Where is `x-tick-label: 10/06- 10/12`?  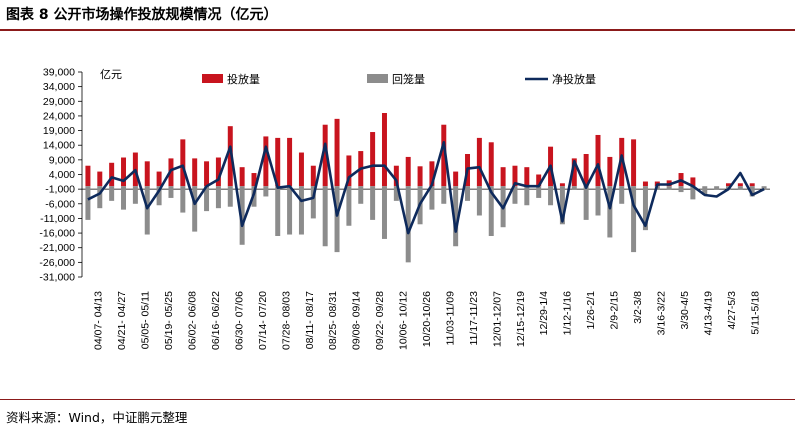 x-tick-label: 10/06- 10/12 is located at coordinates (404, 320).